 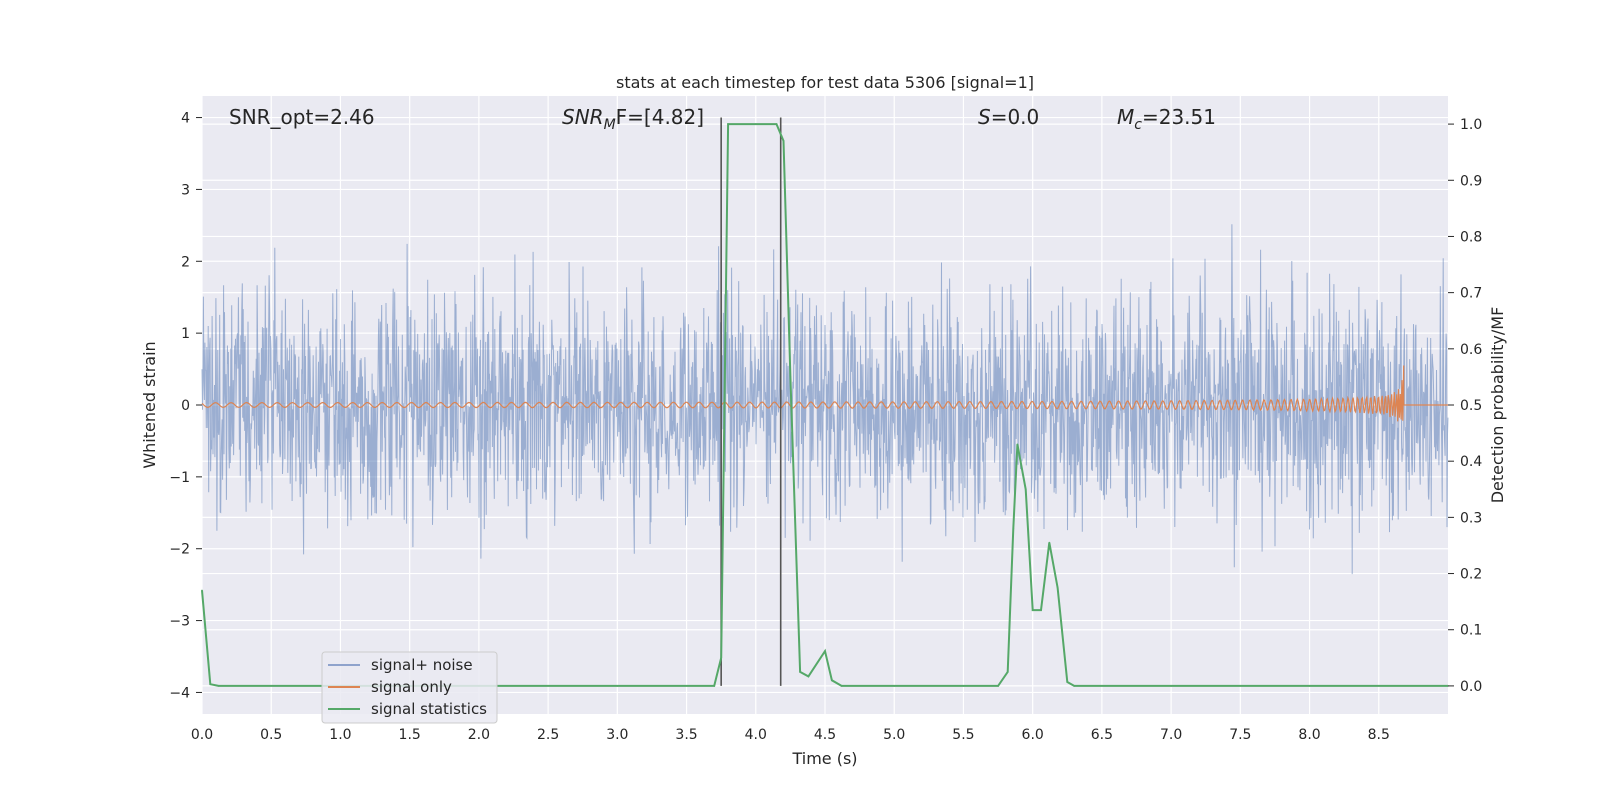 What do you see at coordinates (1471, 575) in the screenshot?
I see `y-right-tick-label: 0.2` at bounding box center [1471, 575].